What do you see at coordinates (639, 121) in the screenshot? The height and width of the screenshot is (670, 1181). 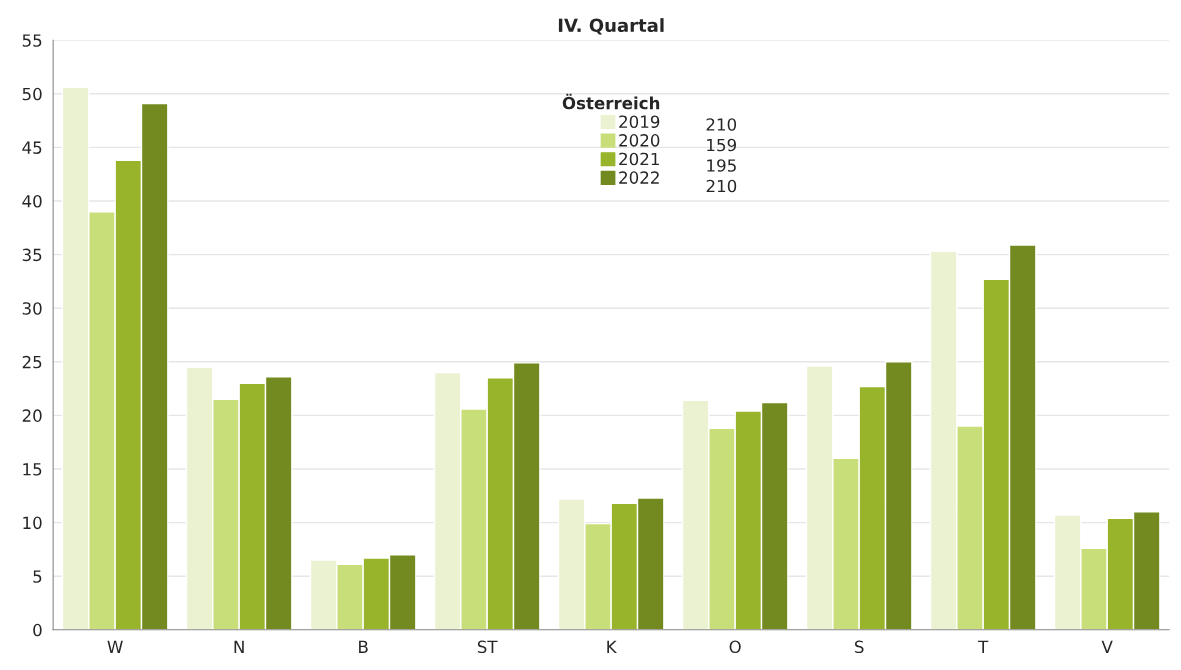 I see `legend-label: 2019` at bounding box center [639, 121].